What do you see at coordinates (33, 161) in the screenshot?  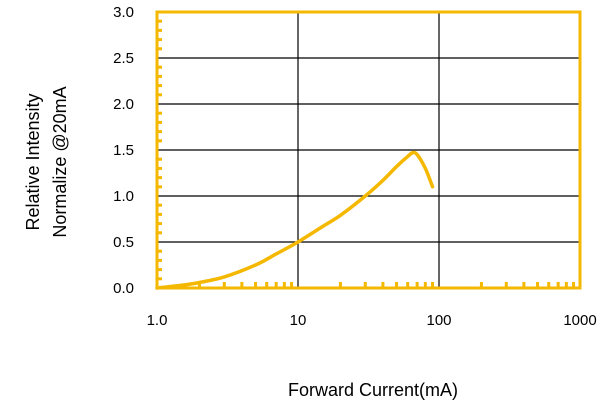 I see `y-axis-title-line1: Relative Intensity` at bounding box center [33, 161].